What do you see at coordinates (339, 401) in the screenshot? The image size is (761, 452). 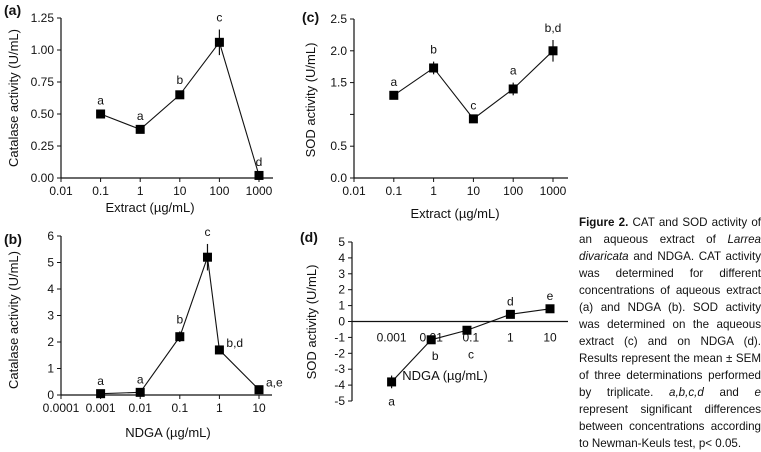 I see `y-tick-label: -5` at bounding box center [339, 401].